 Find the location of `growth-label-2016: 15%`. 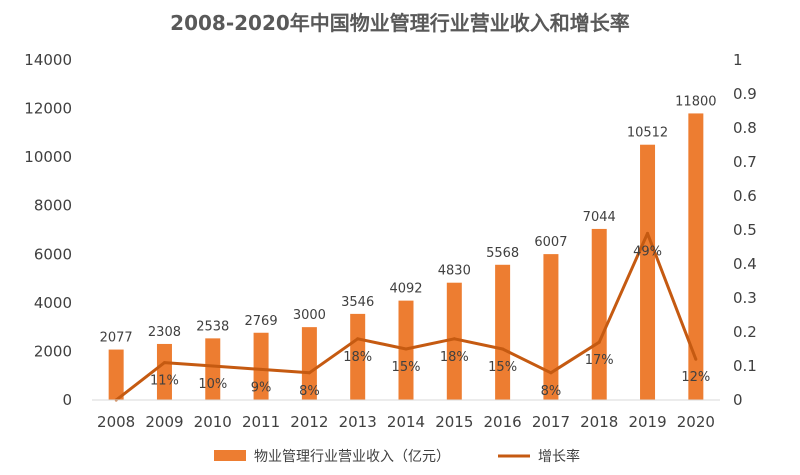

growth-label-2016: 15% is located at coordinates (502, 367).